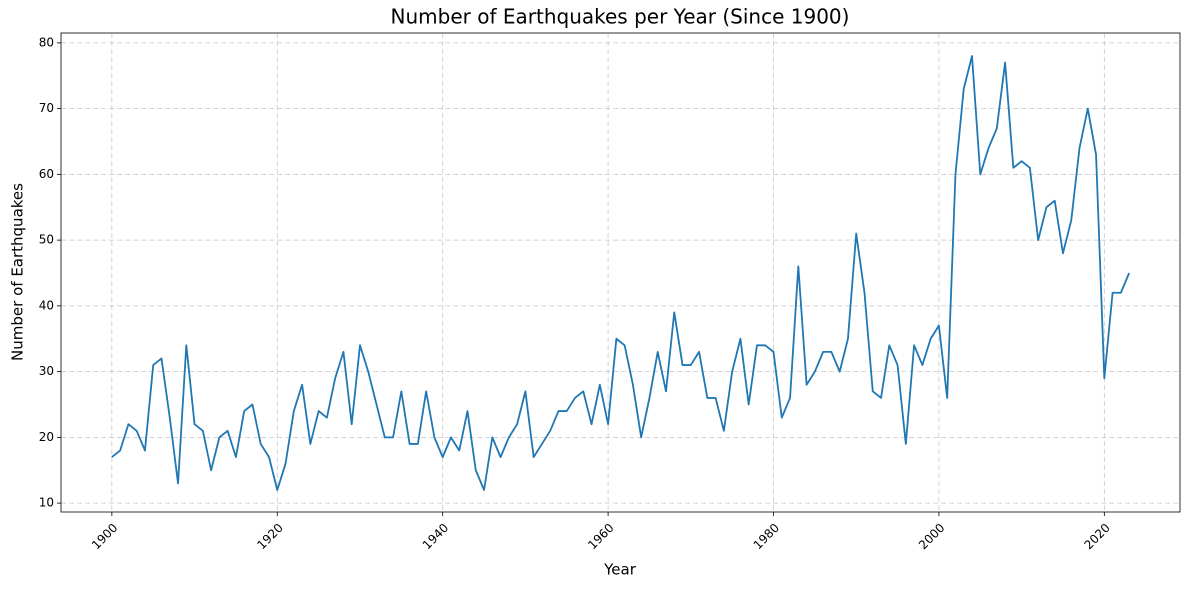 This screenshot has width=1190, height=590. Describe the element at coordinates (46, 371) in the screenshot. I see `y-tick-label: 30` at that location.